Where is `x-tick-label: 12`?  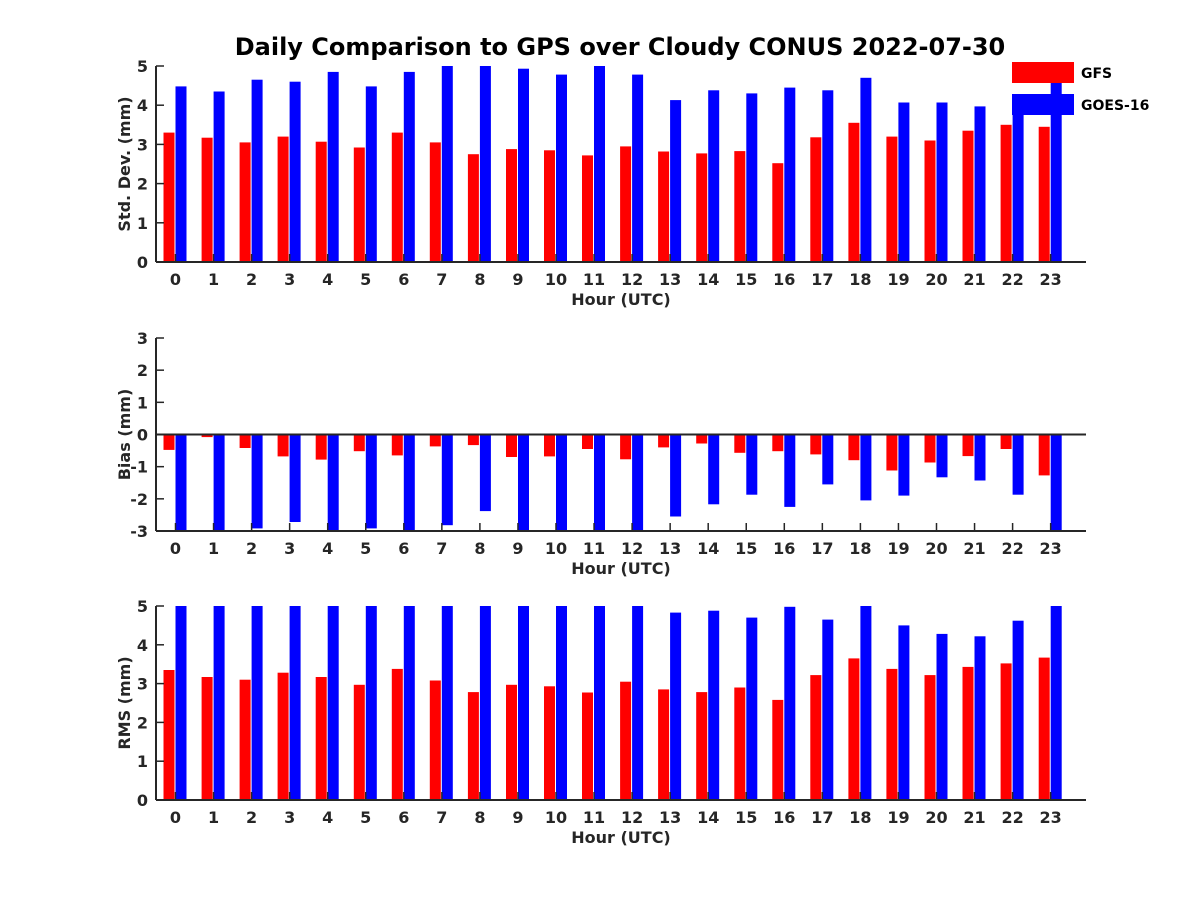 x-tick-label: 12 is located at coordinates (632, 279).